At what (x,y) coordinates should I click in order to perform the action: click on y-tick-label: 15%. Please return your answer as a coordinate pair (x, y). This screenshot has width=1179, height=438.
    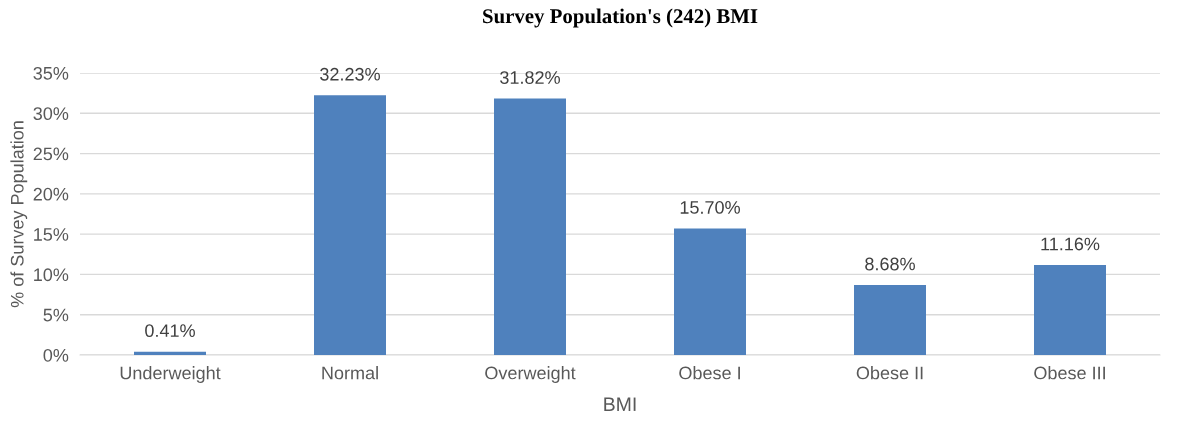
    Looking at the image, I should click on (51, 234).